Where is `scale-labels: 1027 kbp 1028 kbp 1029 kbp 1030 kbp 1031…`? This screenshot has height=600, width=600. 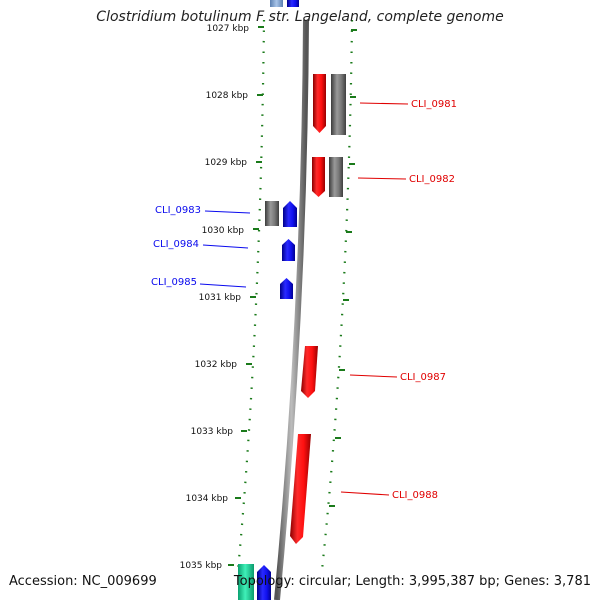
scale-labels: 1027 kbp 1028 kbp 1029 kbp 1030 kbp 1031… is located at coordinates (215, 297).